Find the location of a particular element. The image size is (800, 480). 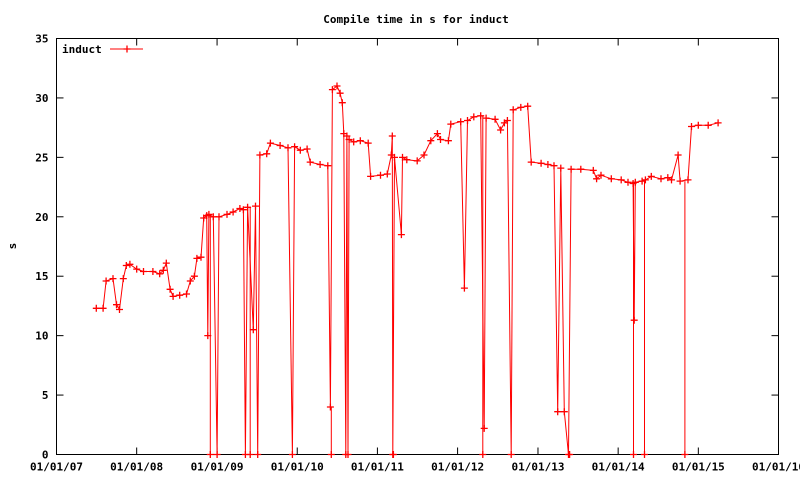

x-tick-label: 01/01/12 is located at coordinates (457, 467).